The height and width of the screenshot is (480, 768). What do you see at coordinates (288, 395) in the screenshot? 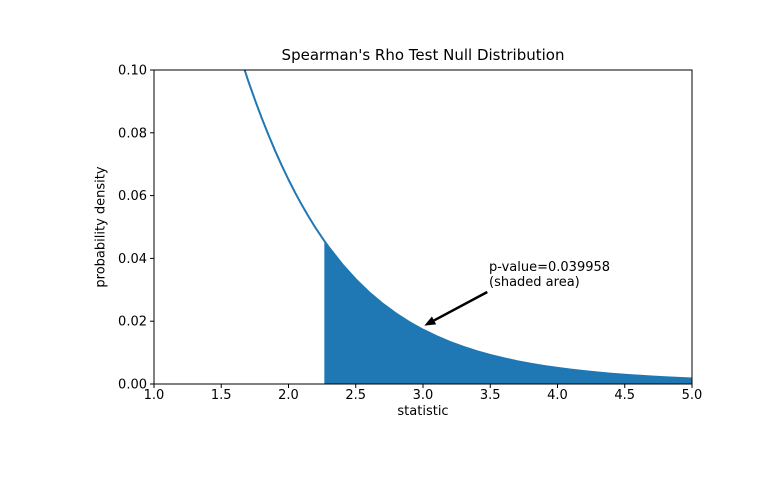
I see `x-tick-label: 2.0` at bounding box center [288, 395].